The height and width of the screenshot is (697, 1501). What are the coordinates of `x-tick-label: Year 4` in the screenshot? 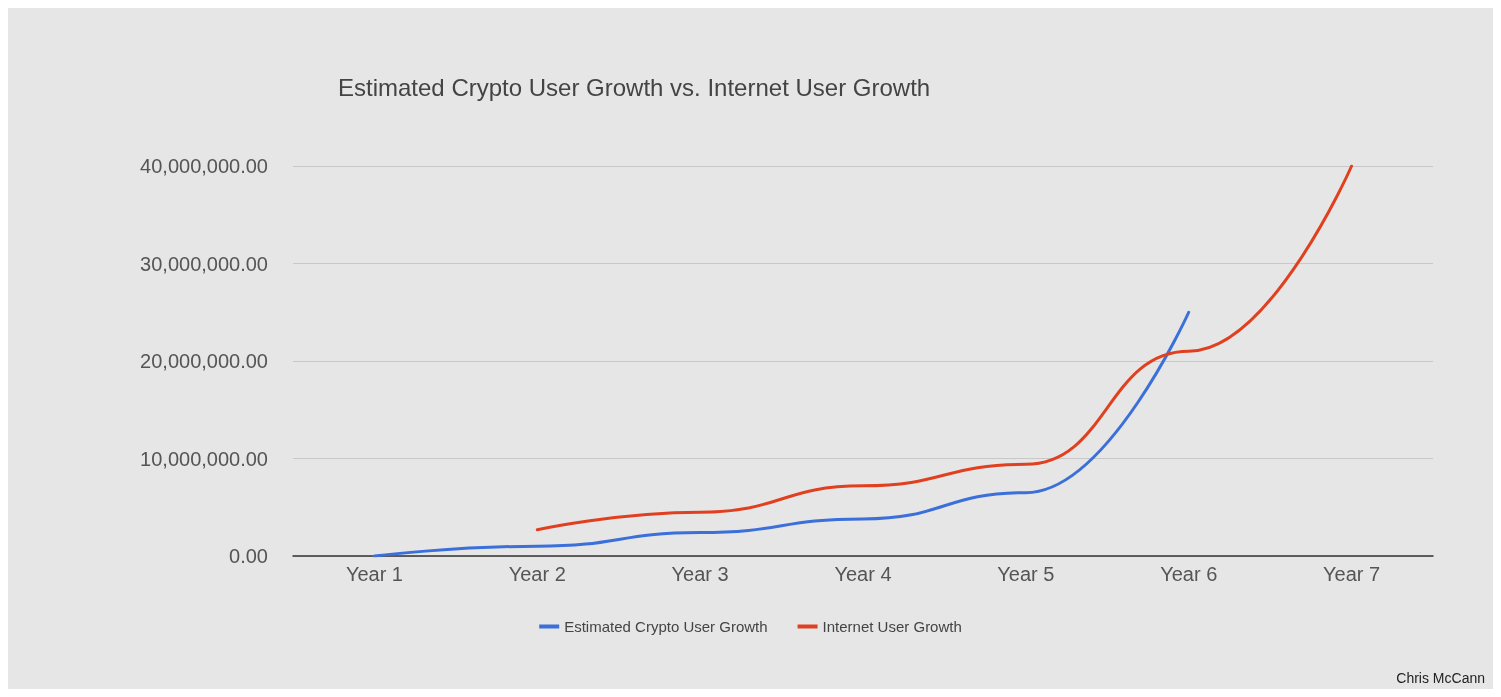 It's located at (863, 574).